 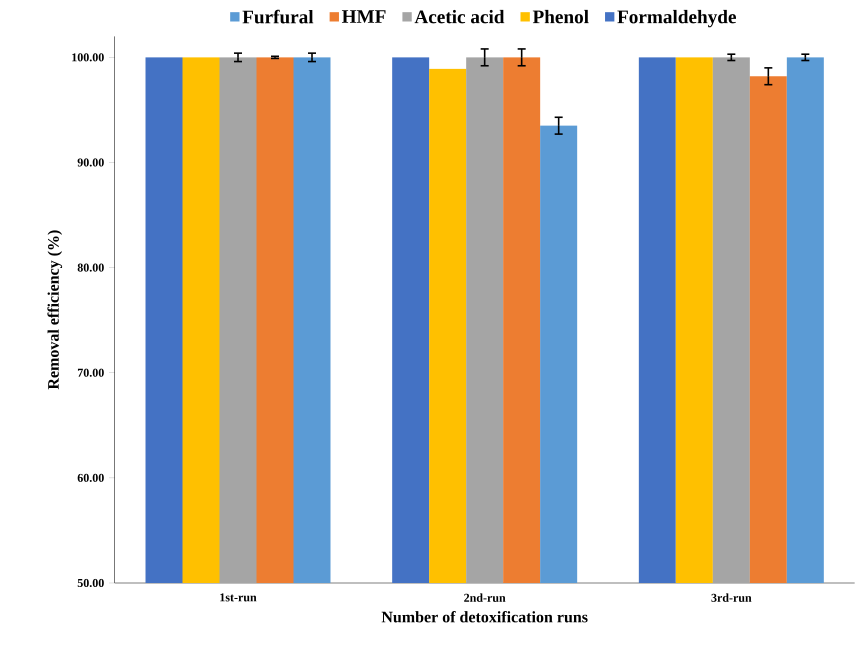 What do you see at coordinates (560, 17) in the screenshot?
I see `legend-label: Phenol` at bounding box center [560, 17].